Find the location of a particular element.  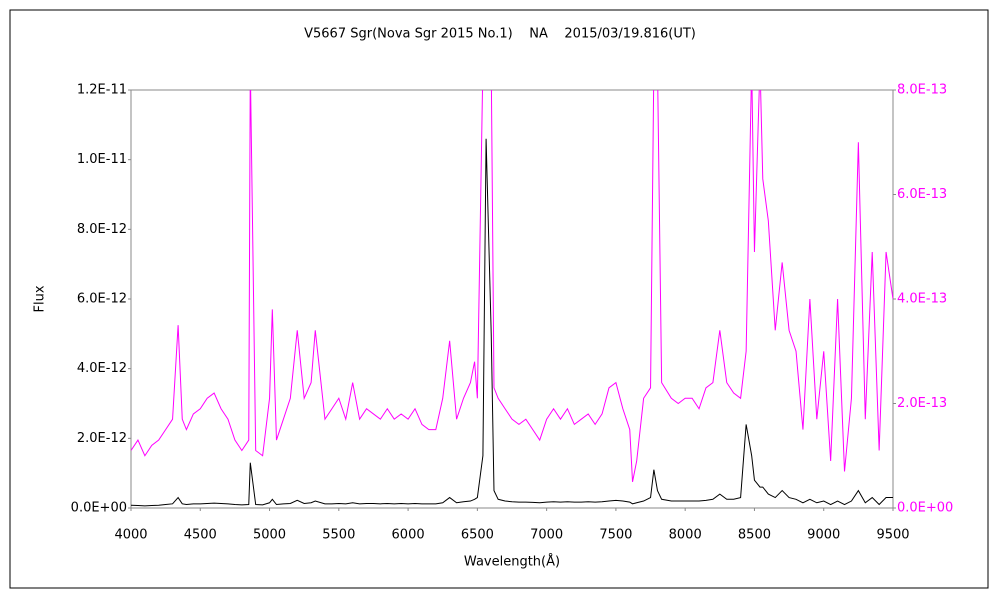

x-tick-label: 8000 is located at coordinates (685, 535).